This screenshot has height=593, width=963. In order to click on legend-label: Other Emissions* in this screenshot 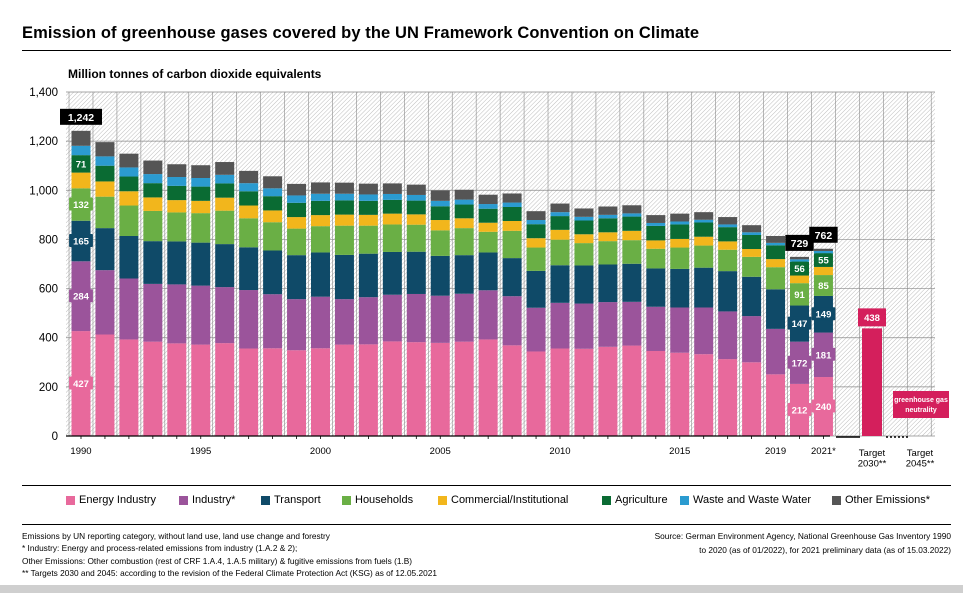, I will do `click(887, 500)`.